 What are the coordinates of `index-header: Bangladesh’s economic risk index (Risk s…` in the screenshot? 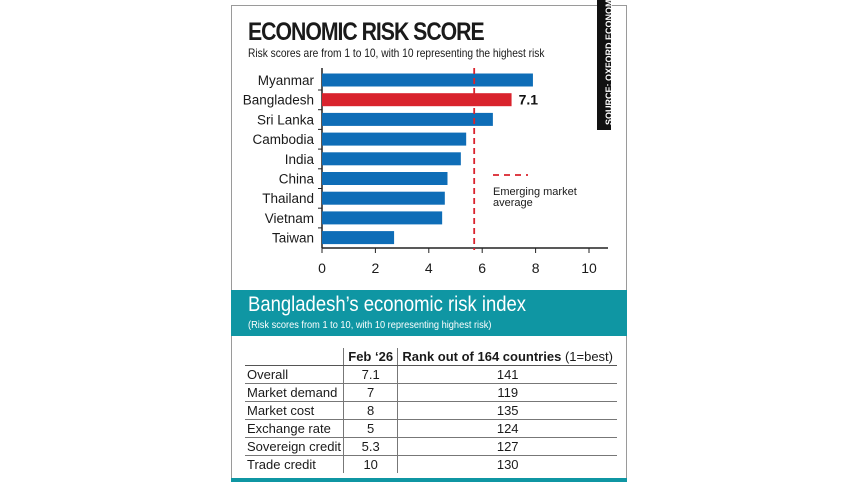 It's located at (429, 313).